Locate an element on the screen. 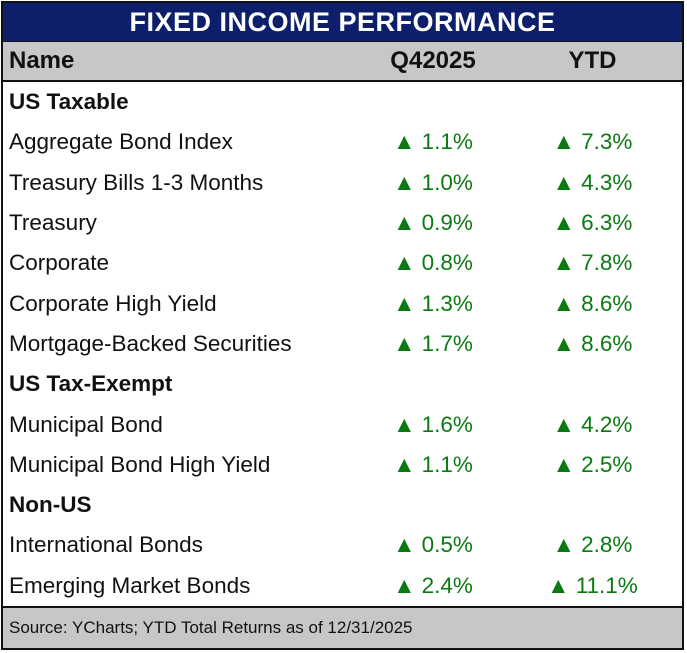 The image size is (687, 653). period-return-value: 1.6% is located at coordinates (447, 424).